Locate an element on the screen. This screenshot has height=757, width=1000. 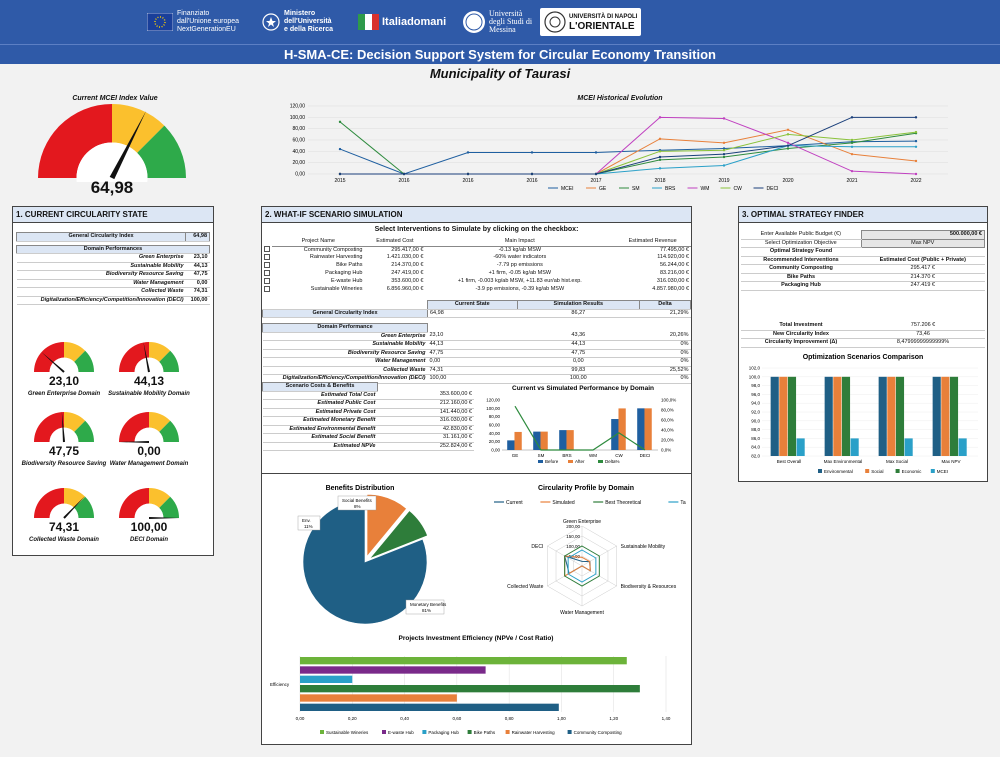
eu-logo-line: dall'Unione europea is located at coordinates (208, 21).